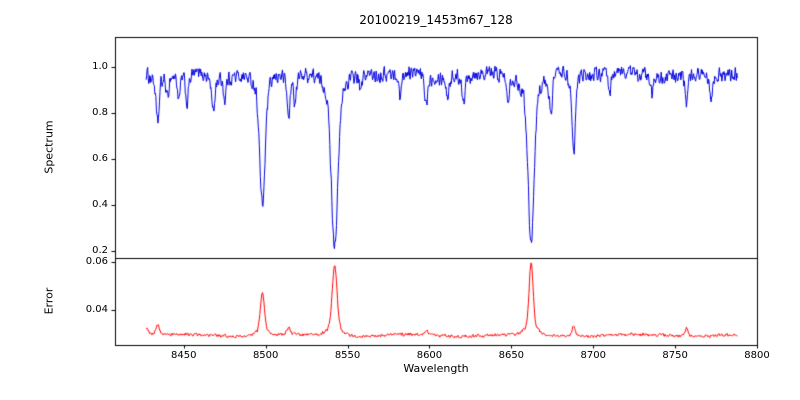 The width and height of the screenshot is (800, 400). What do you see at coordinates (347, 355) in the screenshot?
I see `x-tick-label: 8550` at bounding box center [347, 355].